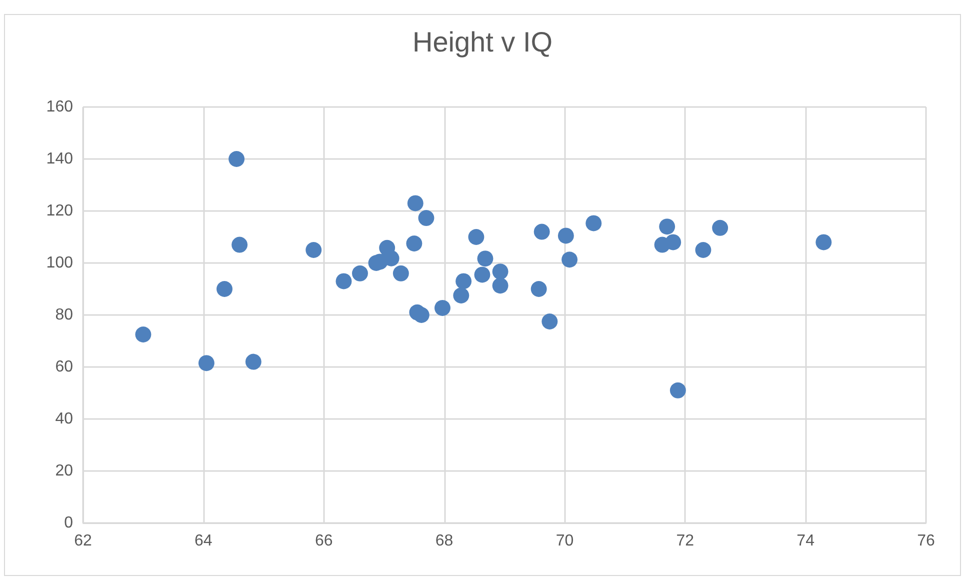 This screenshot has height=577, width=963. Describe the element at coordinates (64, 367) in the screenshot. I see `y-tick-label: 60` at that location.